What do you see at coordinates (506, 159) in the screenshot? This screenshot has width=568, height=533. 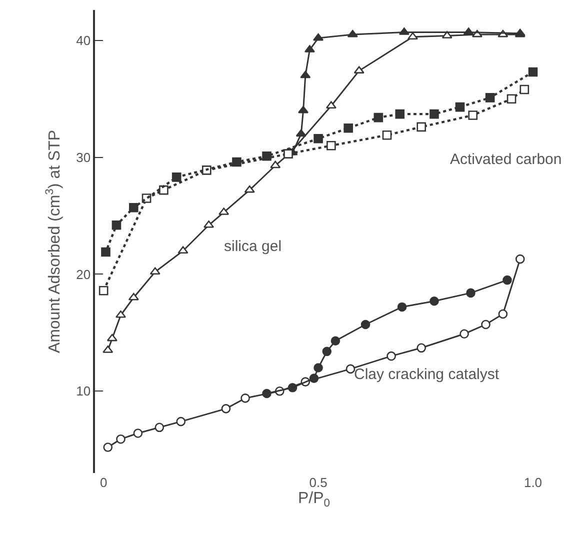 I see `annotation: Activated carbon` at bounding box center [506, 159].